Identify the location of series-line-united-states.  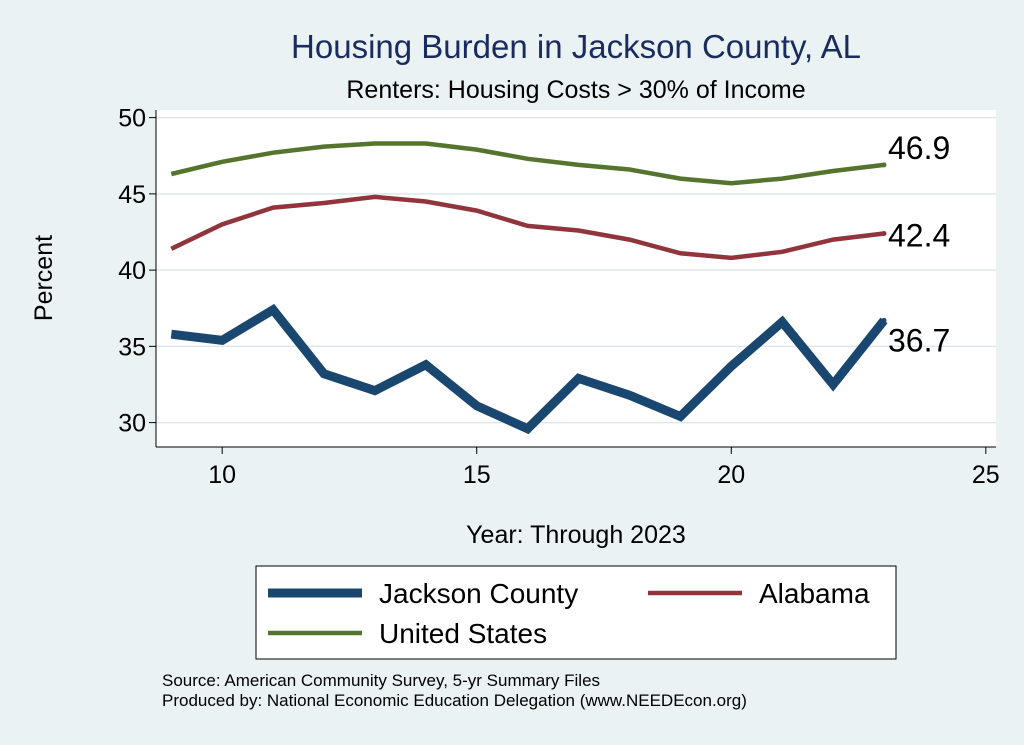
(527, 163).